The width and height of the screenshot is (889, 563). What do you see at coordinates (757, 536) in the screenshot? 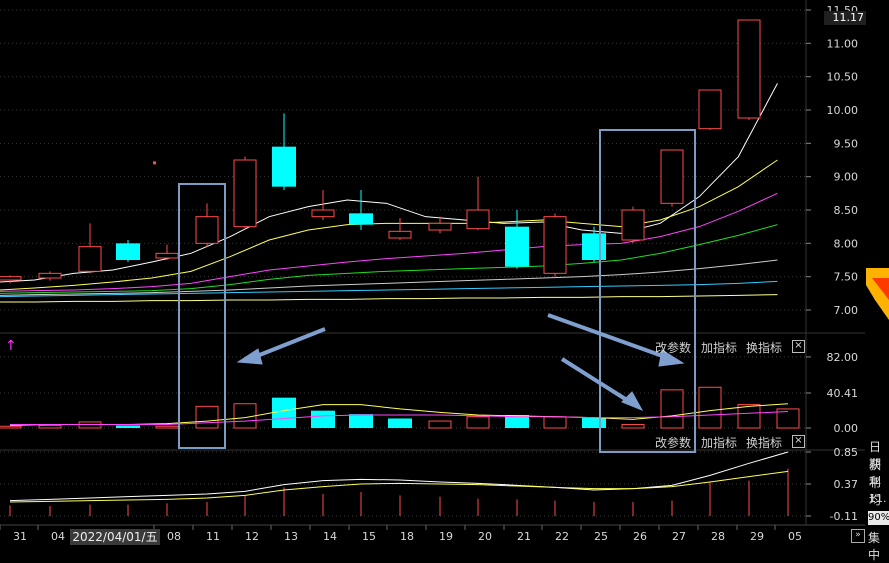
I see `x-tick-label: 29` at bounding box center [757, 536].